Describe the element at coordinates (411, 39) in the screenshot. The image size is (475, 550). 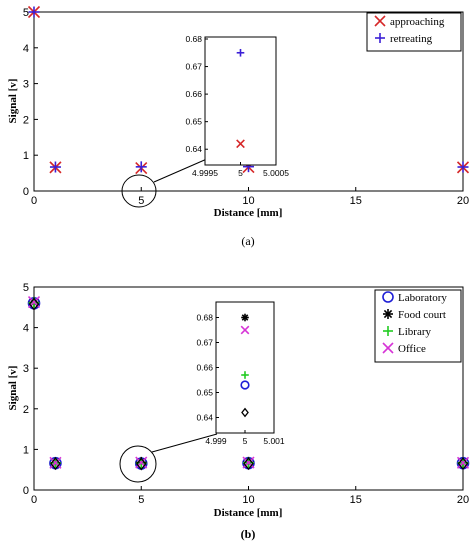
I see `legend-entry: retreating` at that location.